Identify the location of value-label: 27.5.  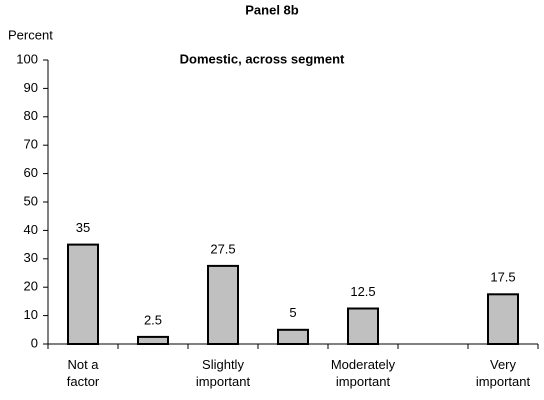
(222, 248).